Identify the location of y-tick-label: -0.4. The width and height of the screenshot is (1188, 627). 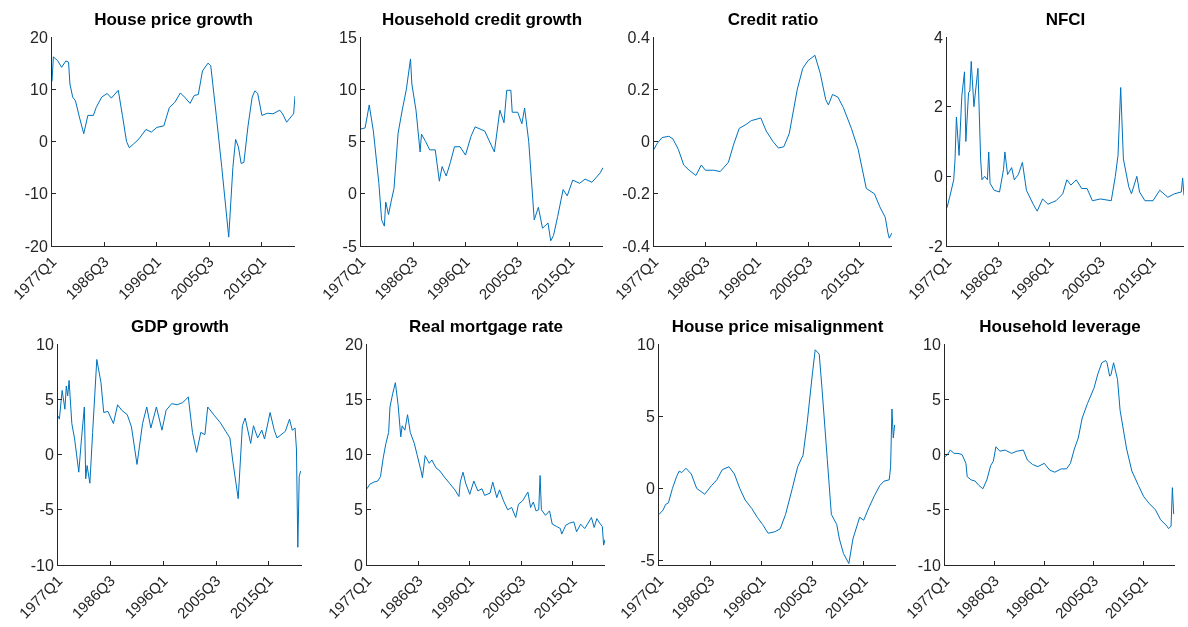
(636, 246).